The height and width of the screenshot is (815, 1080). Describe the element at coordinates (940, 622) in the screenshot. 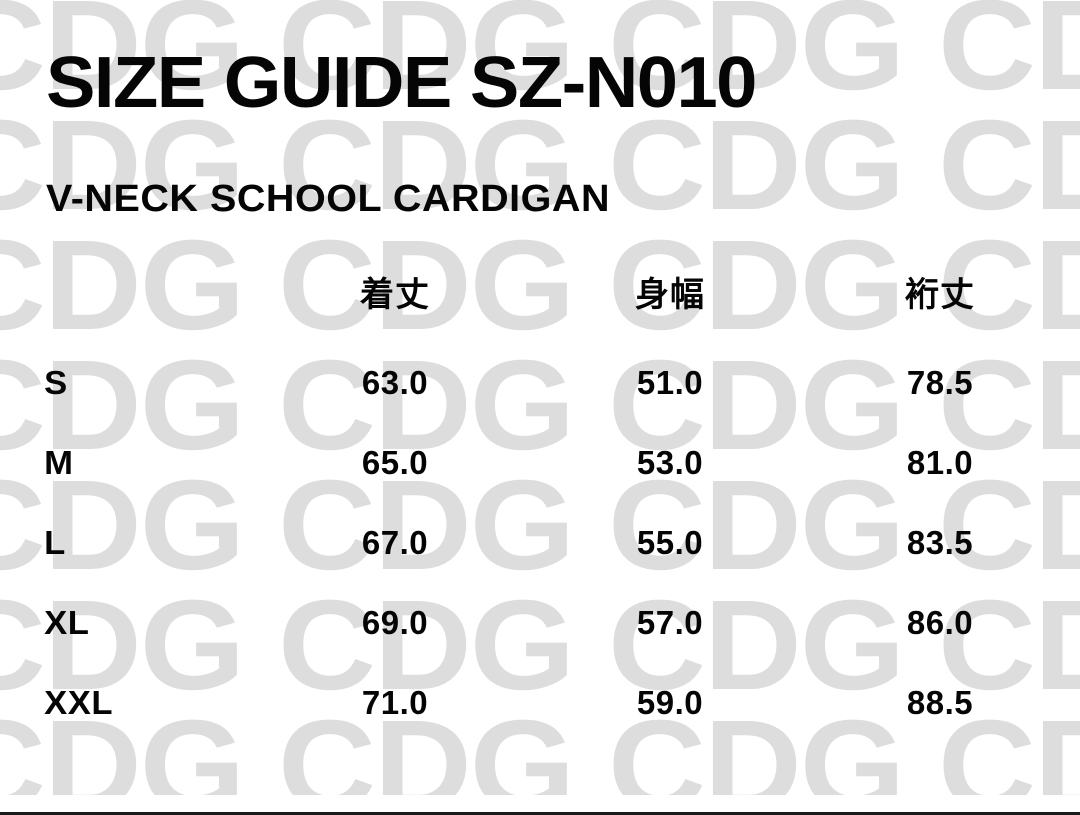

I see `sleeve-value: 86.0` at that location.